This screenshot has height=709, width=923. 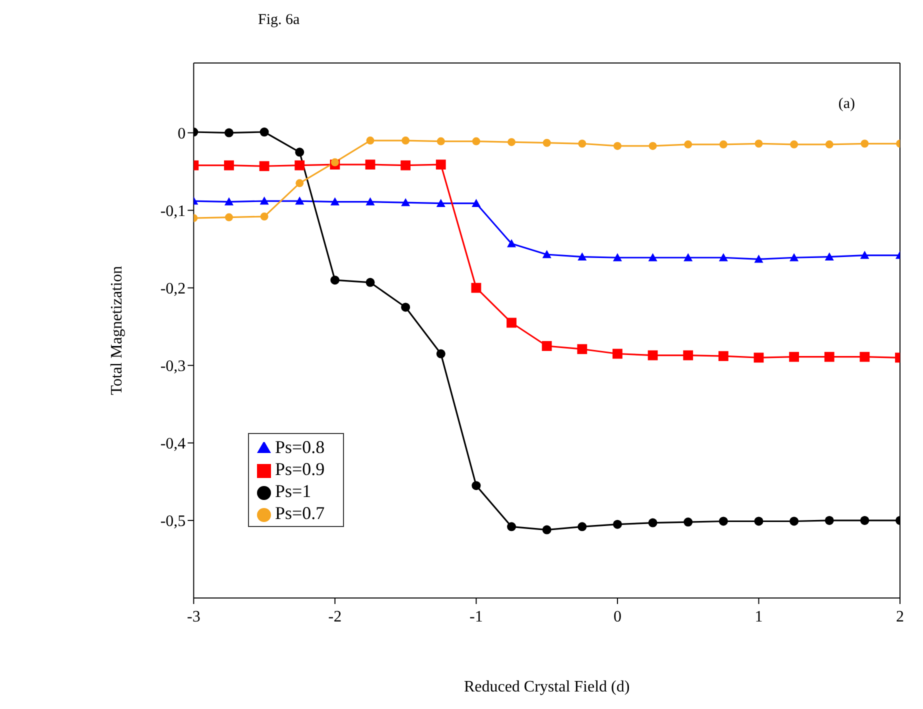 What do you see at coordinates (758, 617) in the screenshot?
I see `x-tick-label: 1` at bounding box center [758, 617].